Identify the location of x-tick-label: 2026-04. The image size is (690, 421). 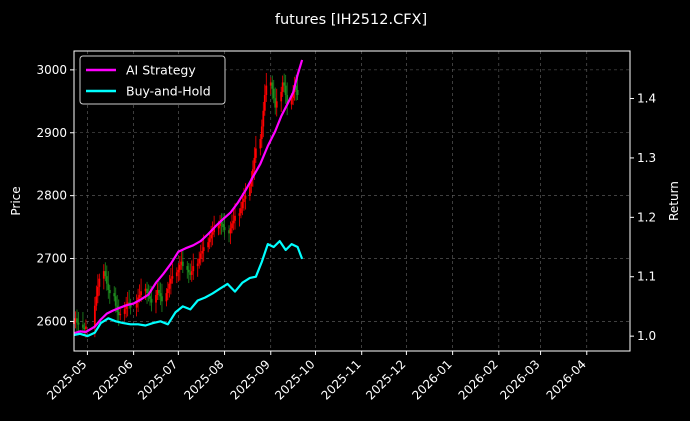
(566, 379).